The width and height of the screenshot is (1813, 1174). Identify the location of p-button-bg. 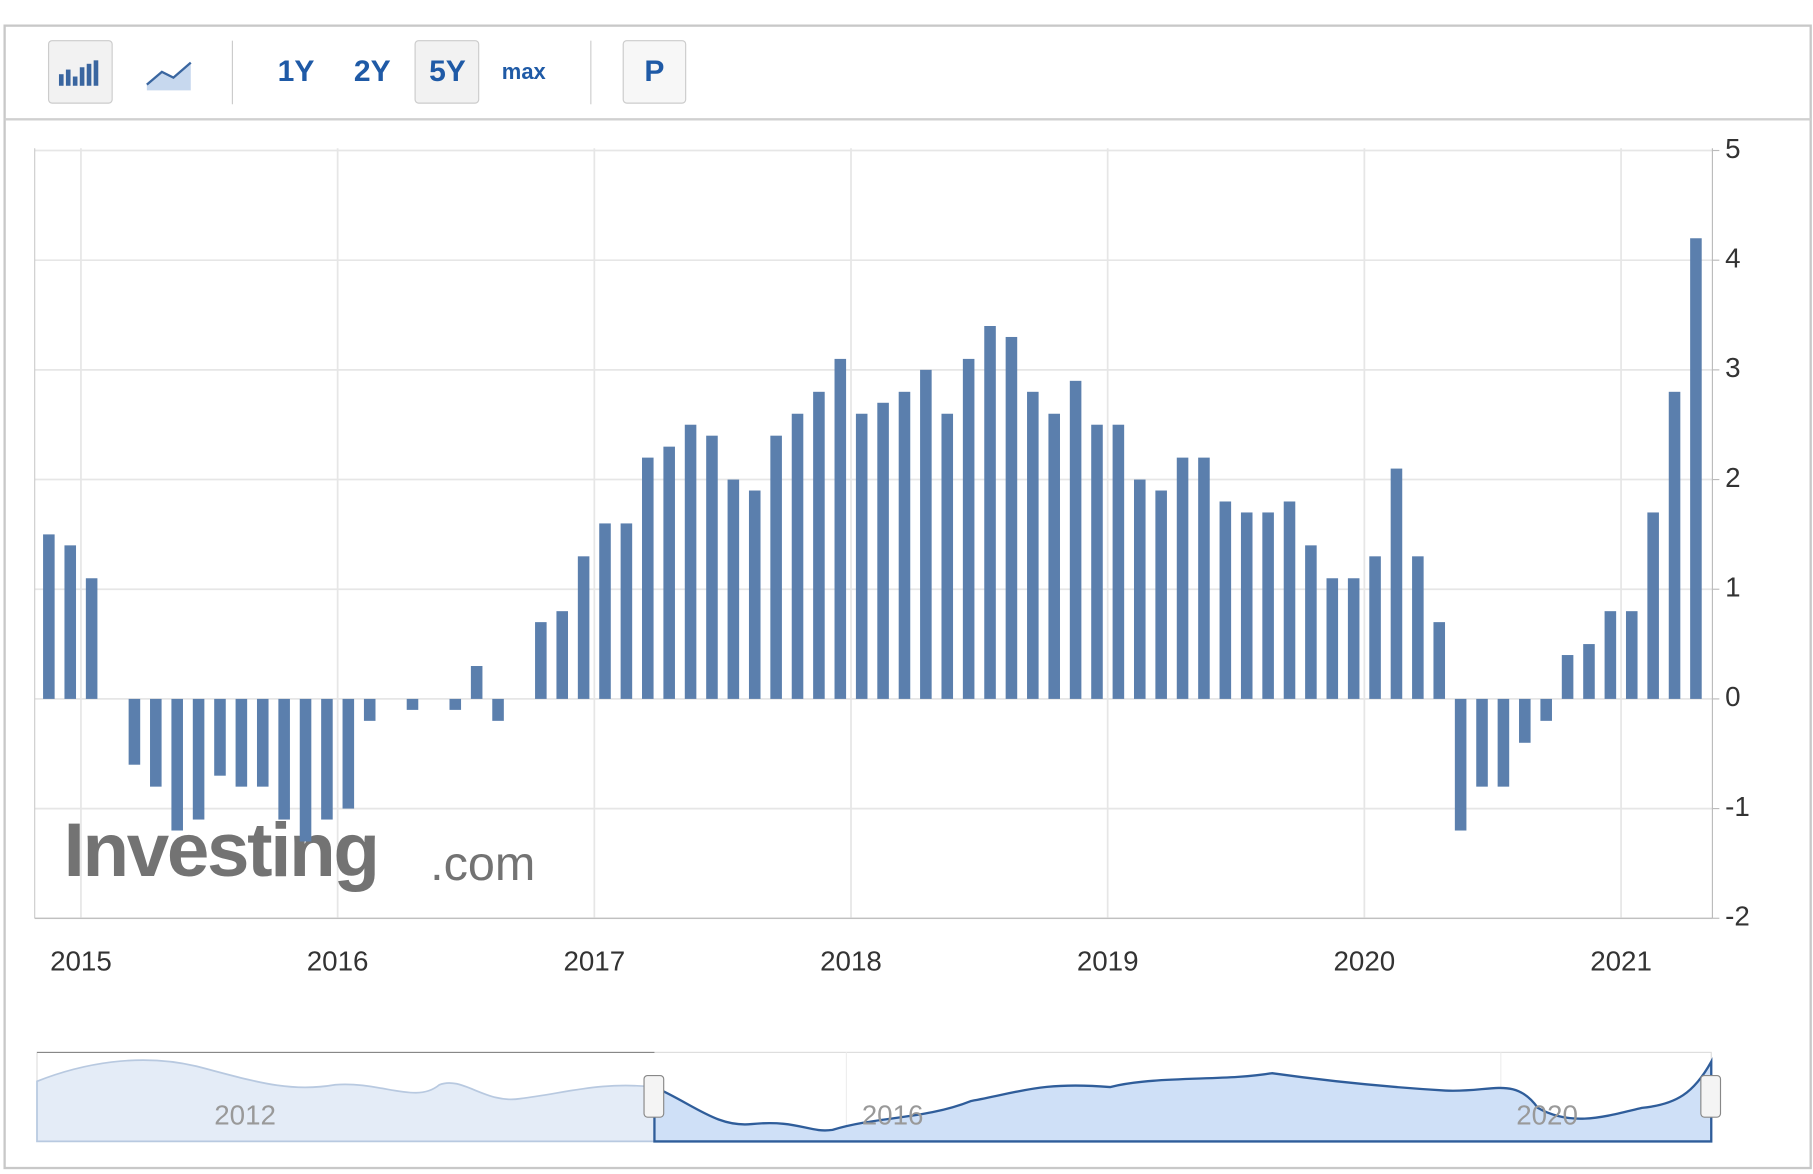
(654, 72).